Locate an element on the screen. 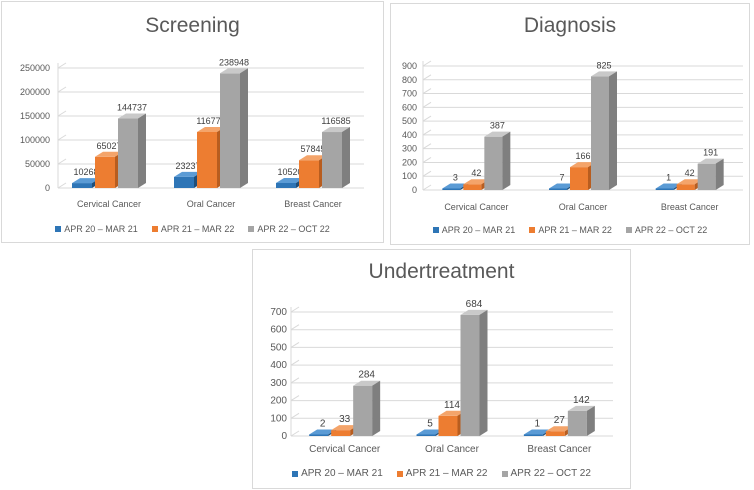  y-tick-label: 600 is located at coordinates (278, 330).